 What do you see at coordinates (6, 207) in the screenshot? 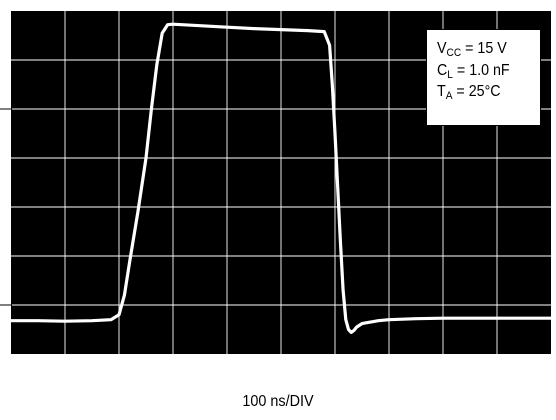
I see `edge-tick-marks` at bounding box center [6, 207].